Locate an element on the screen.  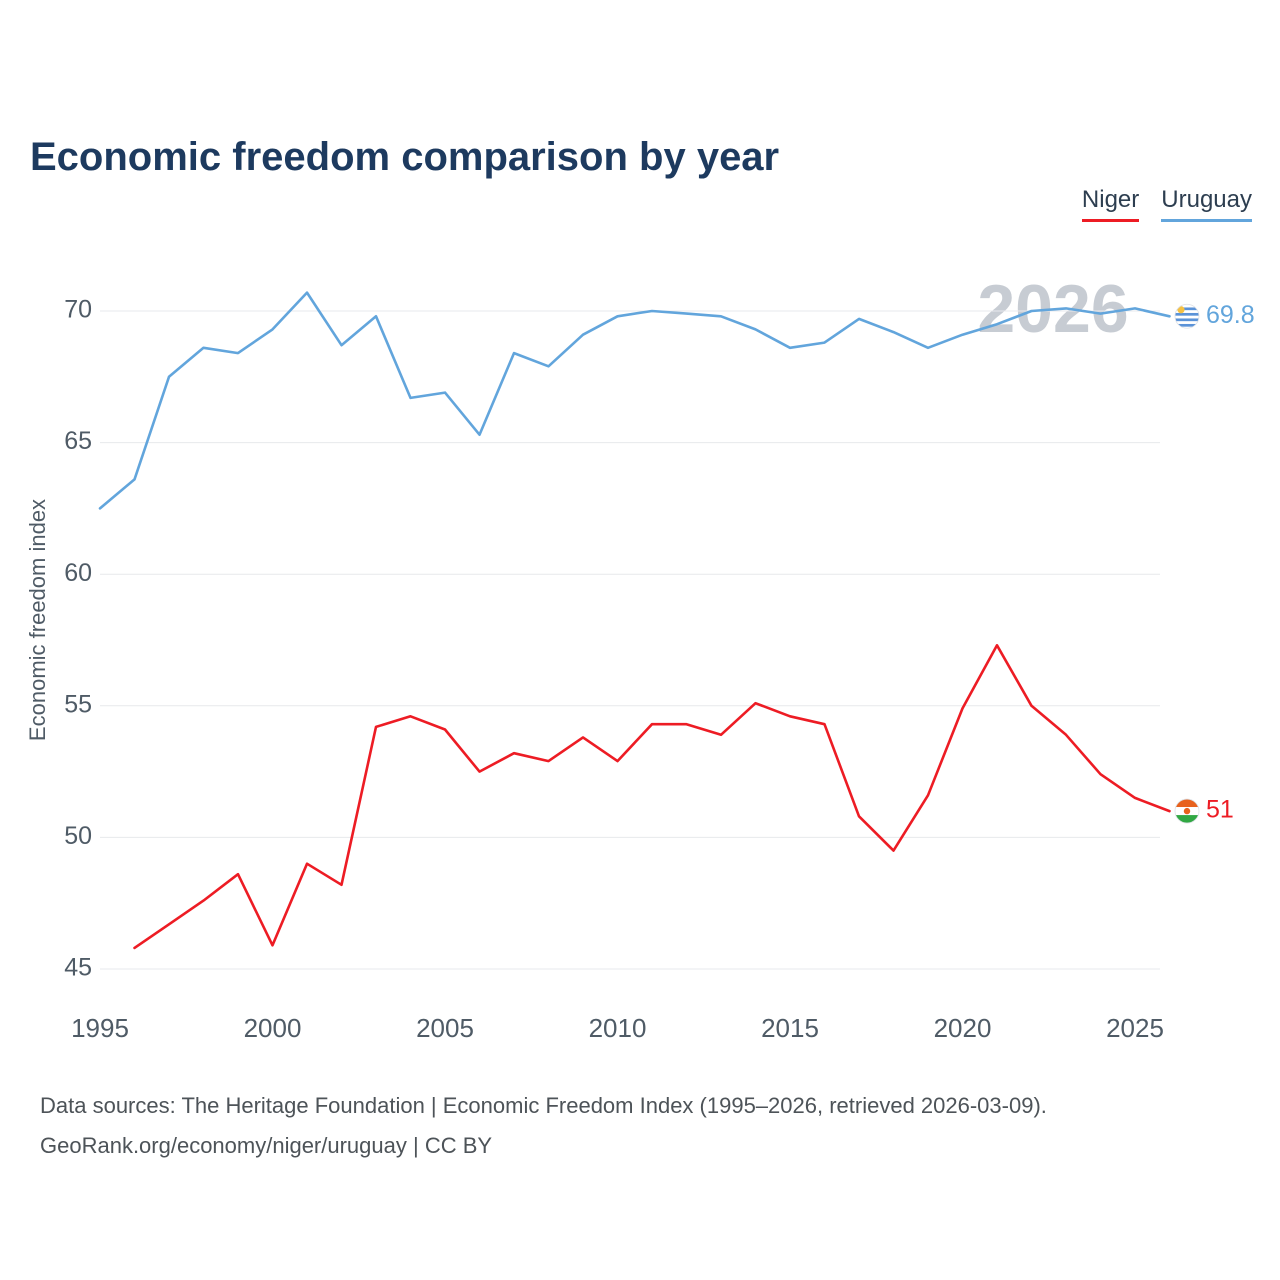
uruguay-end-value: 69.8 is located at coordinates (1230, 315).